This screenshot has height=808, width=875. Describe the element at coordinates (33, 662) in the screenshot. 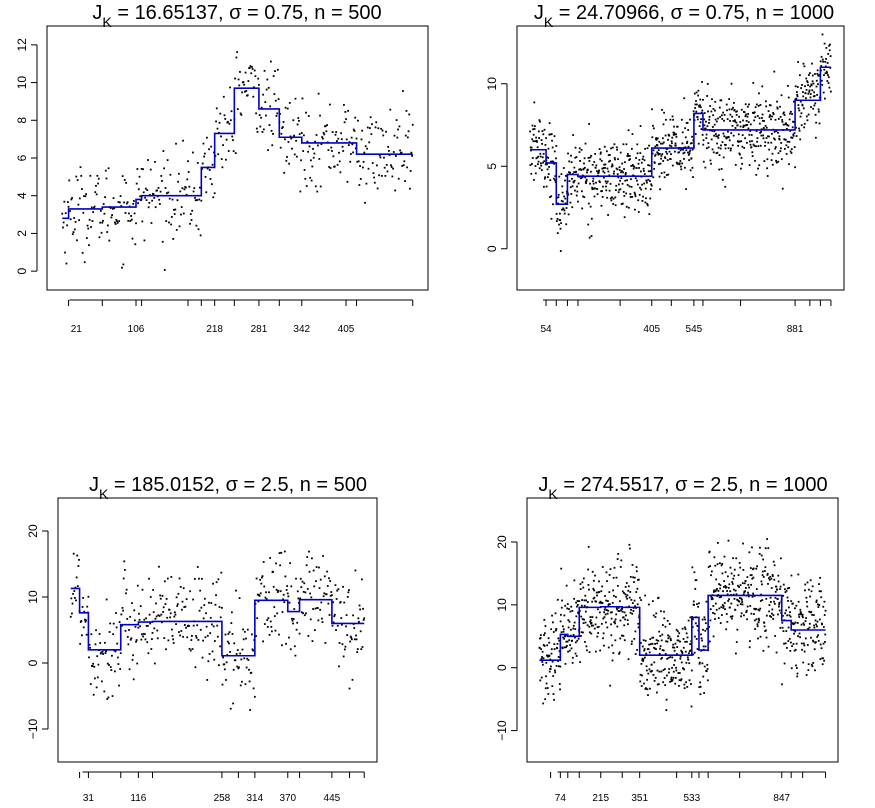

I see `y-tick-label: 0` at that location.